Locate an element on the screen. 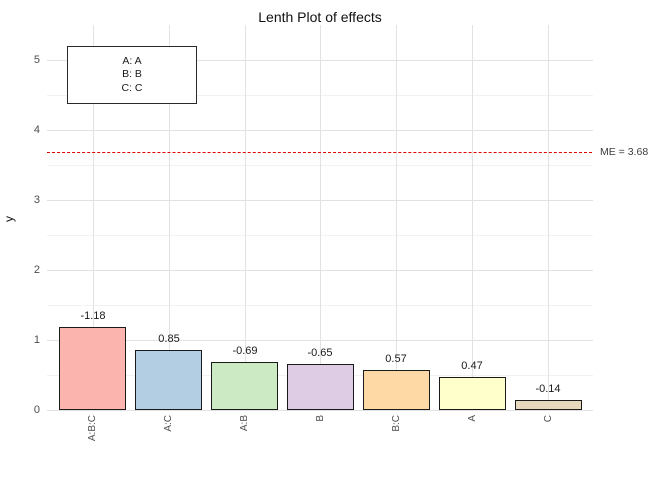 The width and height of the screenshot is (672, 480). y-axis-tick-label: 0 is located at coordinates (36, 410).